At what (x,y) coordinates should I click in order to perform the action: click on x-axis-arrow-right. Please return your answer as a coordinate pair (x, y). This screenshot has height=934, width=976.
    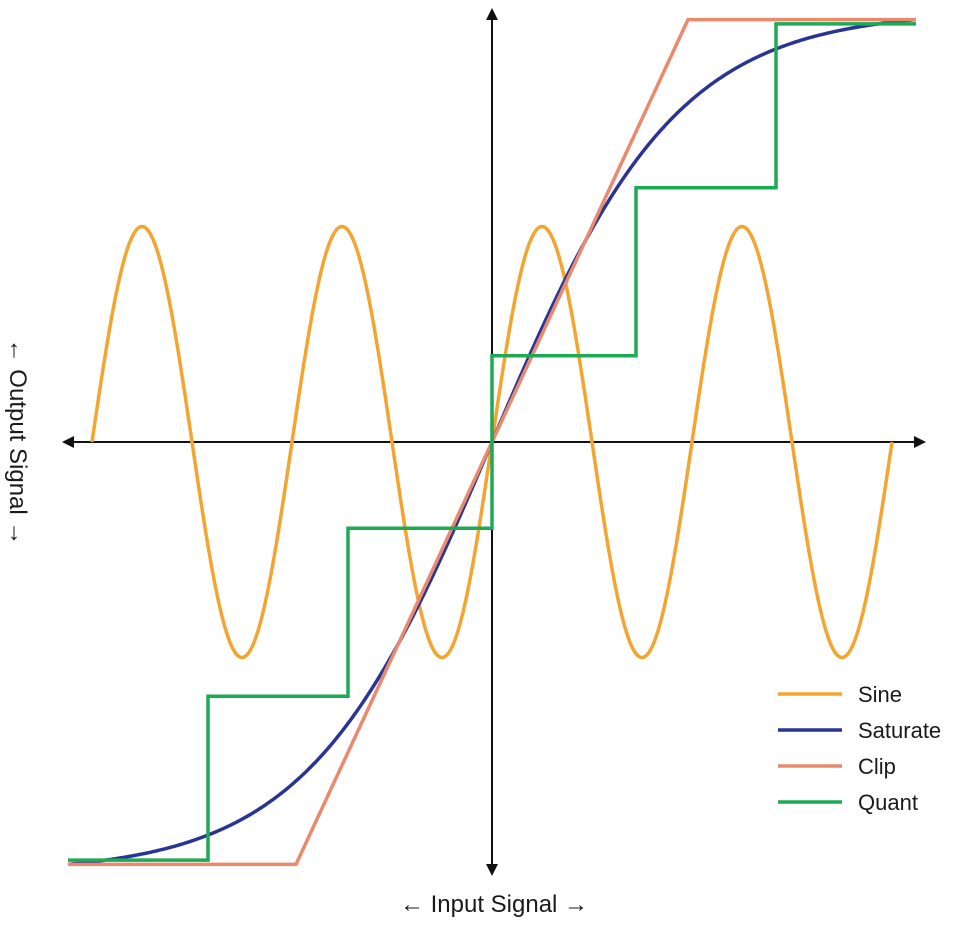
    Looking at the image, I should click on (920, 442).